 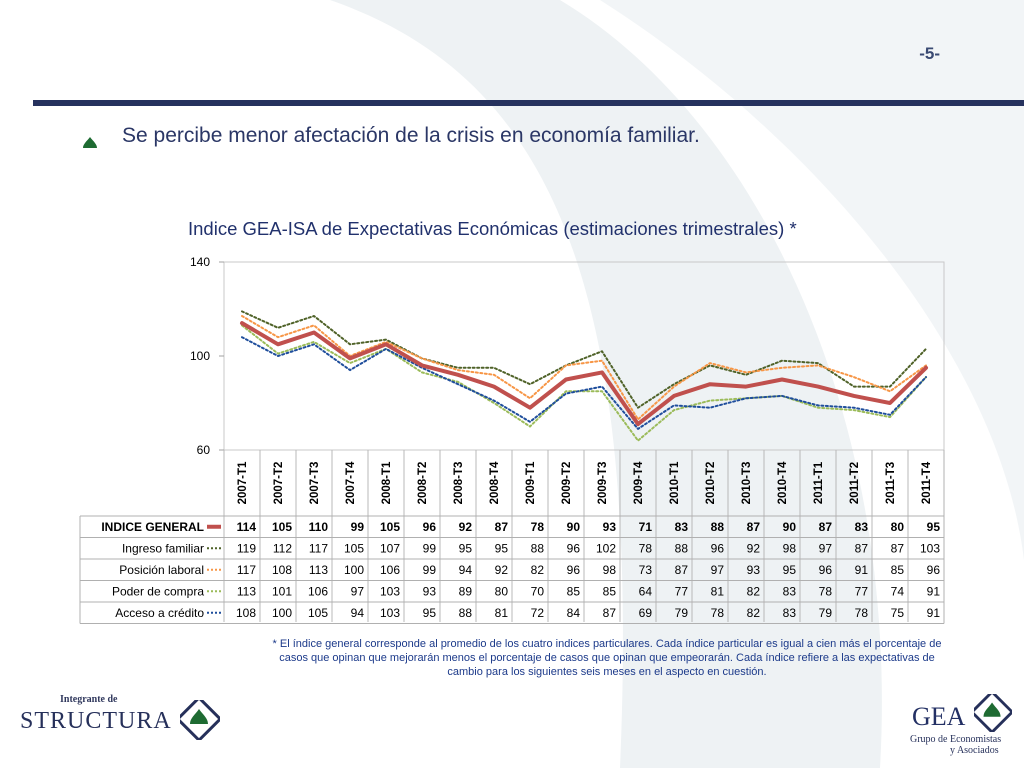 What do you see at coordinates (646, 613) in the screenshot?
I see `data-cell: 69` at bounding box center [646, 613].